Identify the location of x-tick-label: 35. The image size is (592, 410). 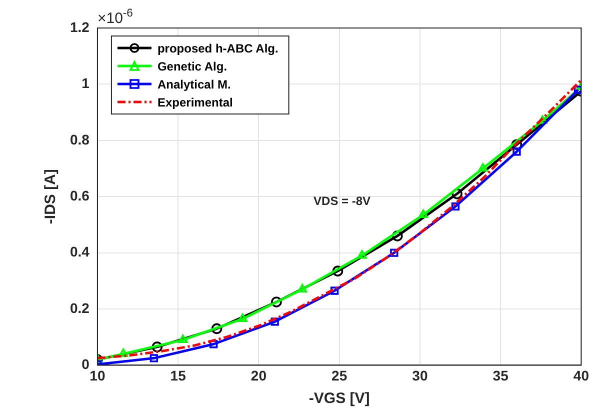
(500, 375).